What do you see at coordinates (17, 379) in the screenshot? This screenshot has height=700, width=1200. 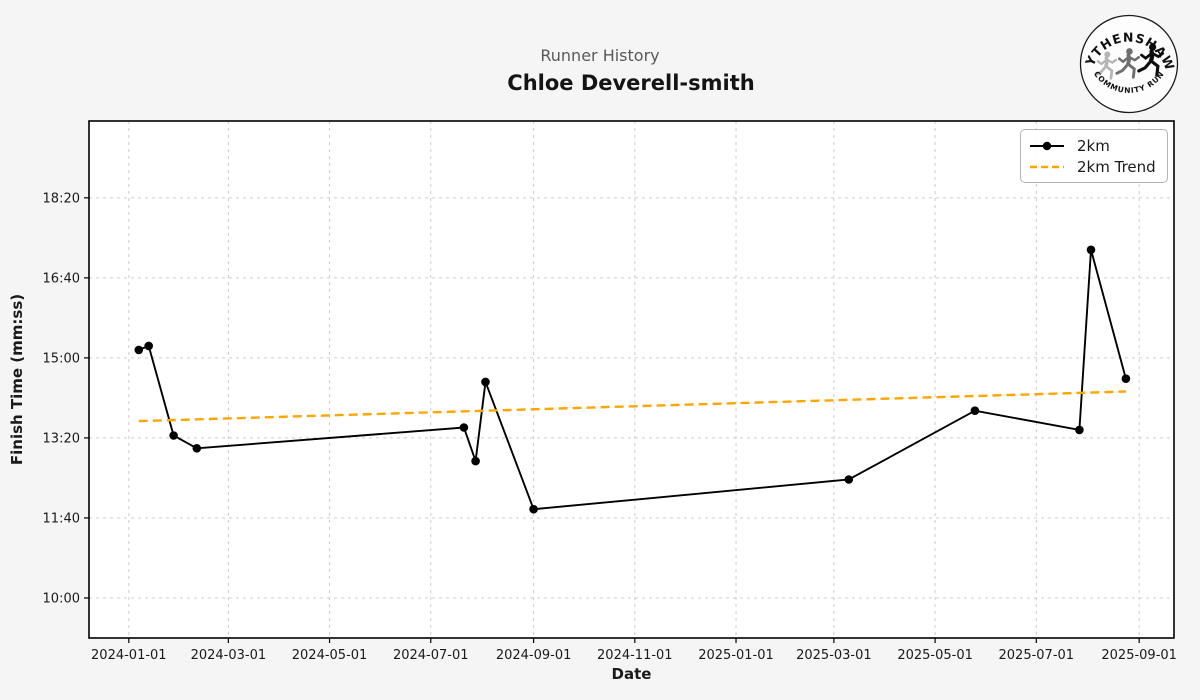 I see `y-axis-label: Finish Time (mm:ss)` at bounding box center [17, 379].